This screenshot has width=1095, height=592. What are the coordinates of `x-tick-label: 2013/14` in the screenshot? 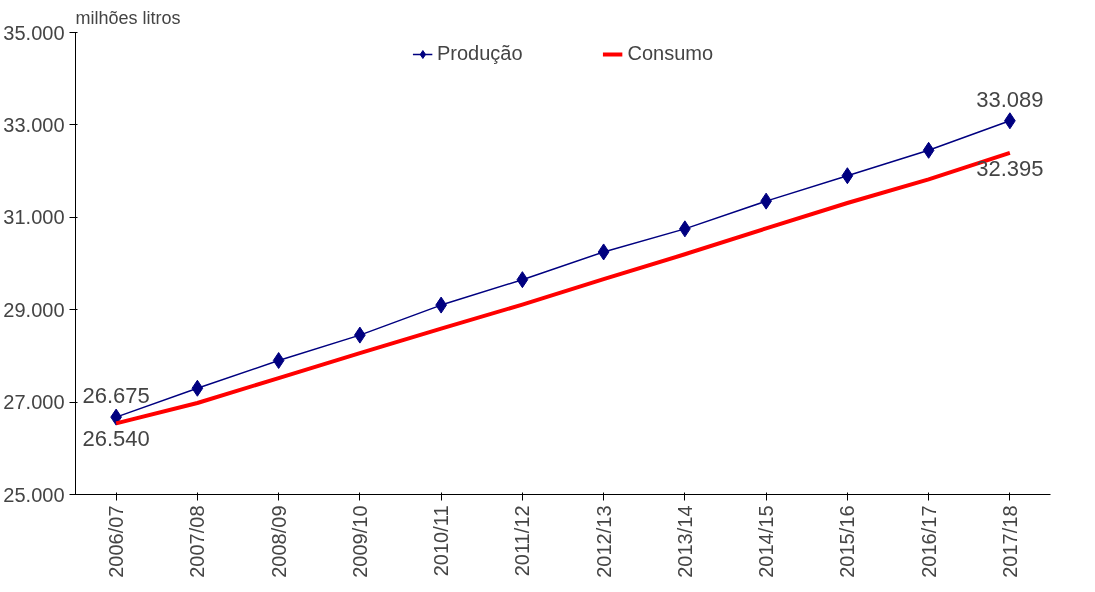 It's located at (684, 541).